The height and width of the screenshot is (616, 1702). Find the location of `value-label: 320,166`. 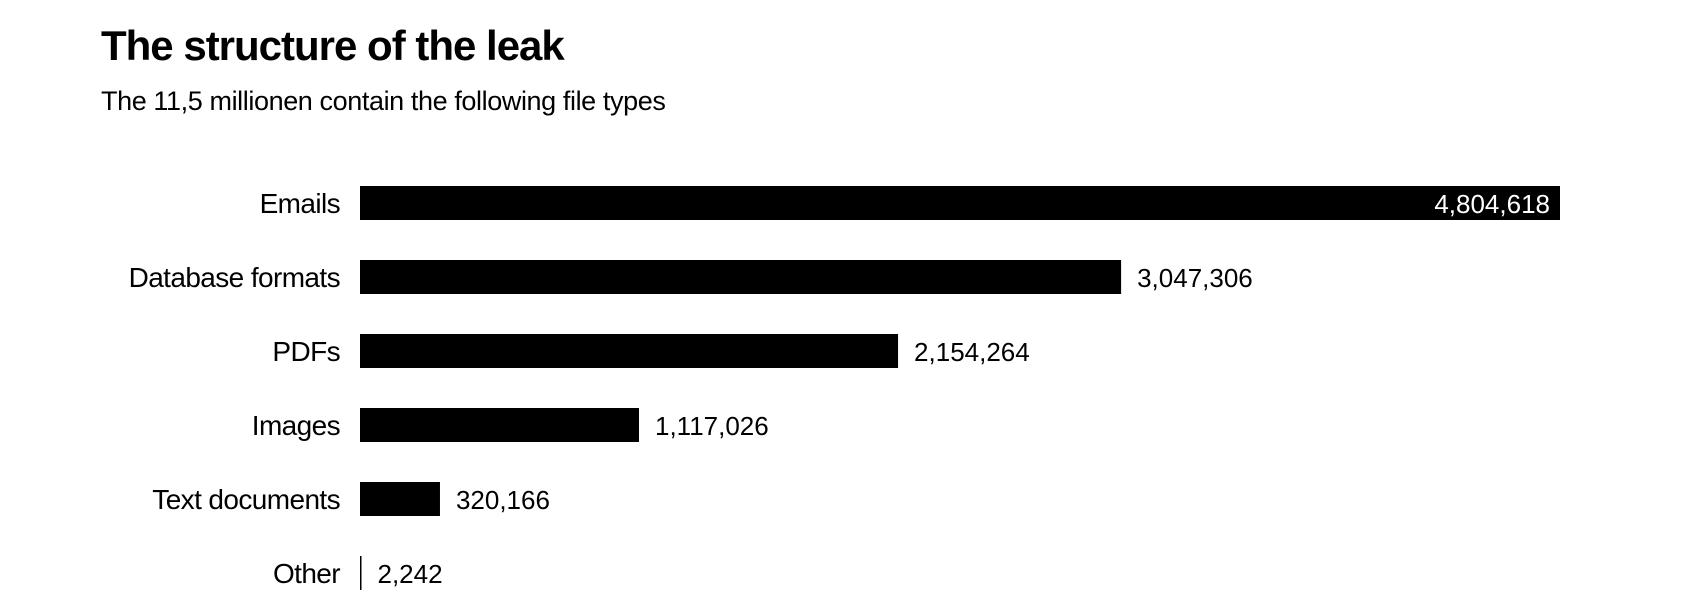

value-label: 320,166 is located at coordinates (503, 500).